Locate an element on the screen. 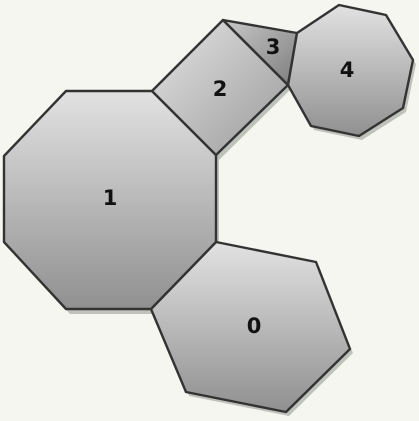 Image resolution: width=419 pixels, height=421 pixels. nonagon-shape is located at coordinates (350, 70).